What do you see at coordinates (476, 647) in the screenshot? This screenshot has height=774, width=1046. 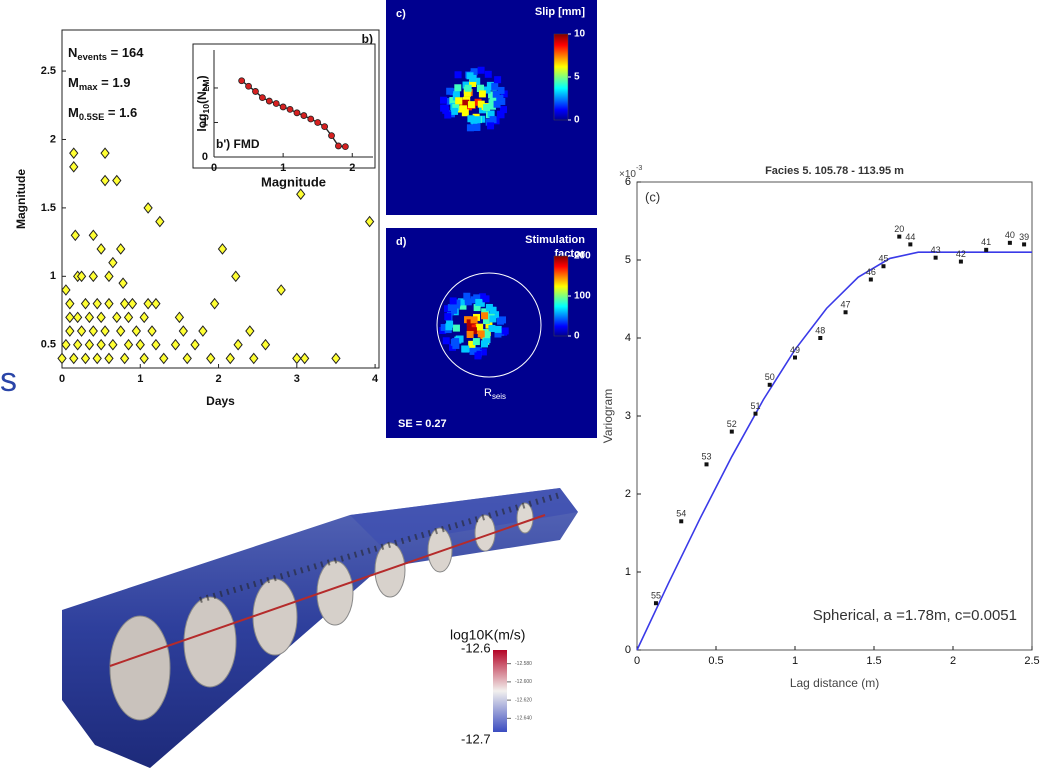 I see `colorbar-limit: -12.6` at bounding box center [476, 647].